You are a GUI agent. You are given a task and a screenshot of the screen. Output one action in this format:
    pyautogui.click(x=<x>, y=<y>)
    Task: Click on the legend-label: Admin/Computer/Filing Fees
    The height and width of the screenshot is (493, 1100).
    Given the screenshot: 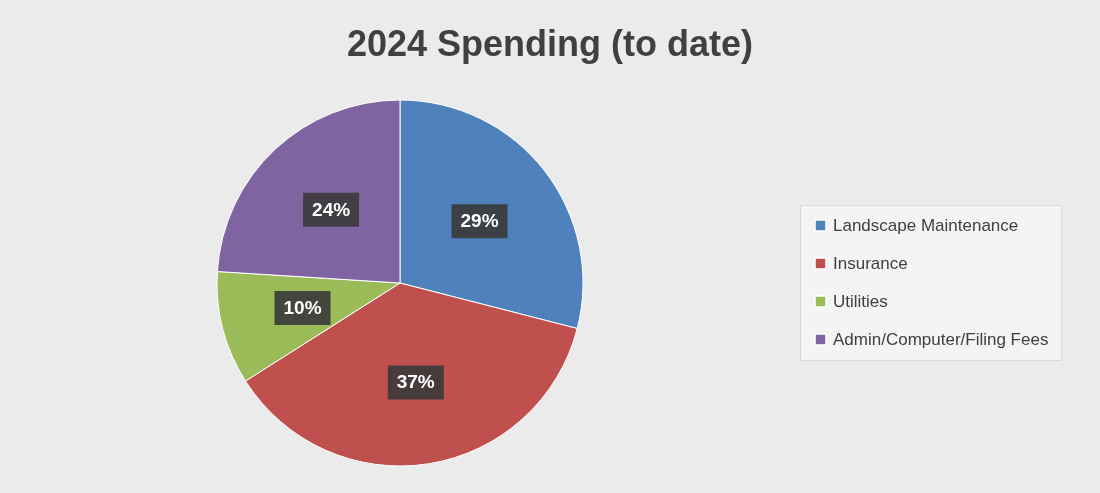 What is the action you would take?
    pyautogui.click(x=941, y=339)
    